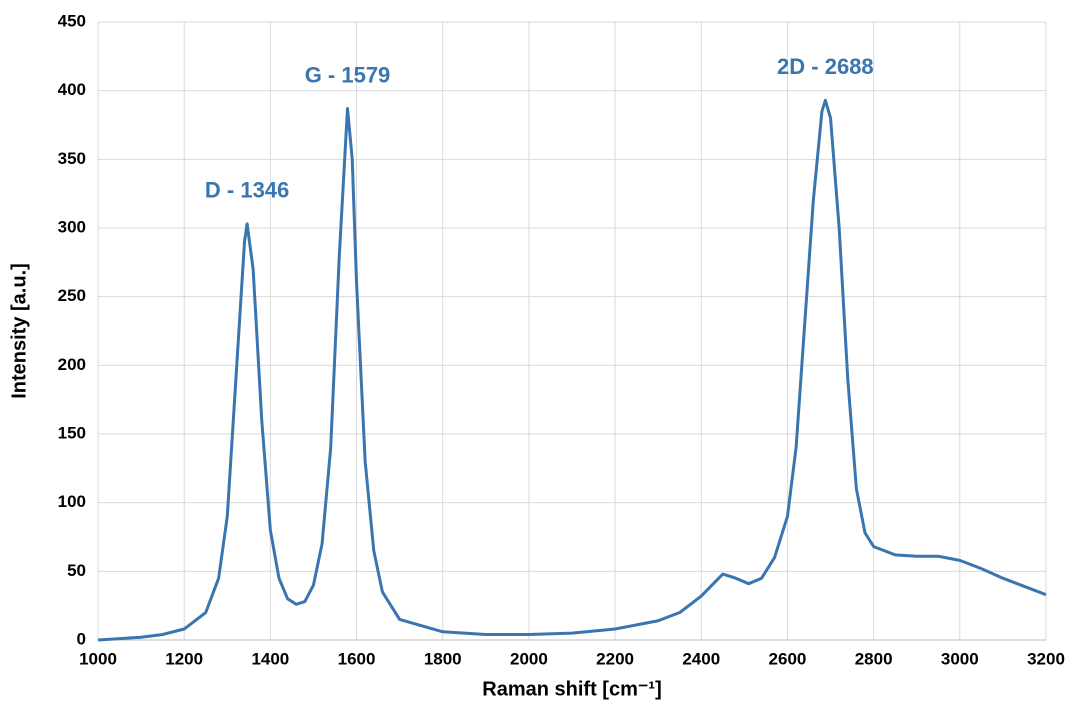 The image size is (1072, 709). I want to click on annotation: 2D - 2688, so click(825, 66).